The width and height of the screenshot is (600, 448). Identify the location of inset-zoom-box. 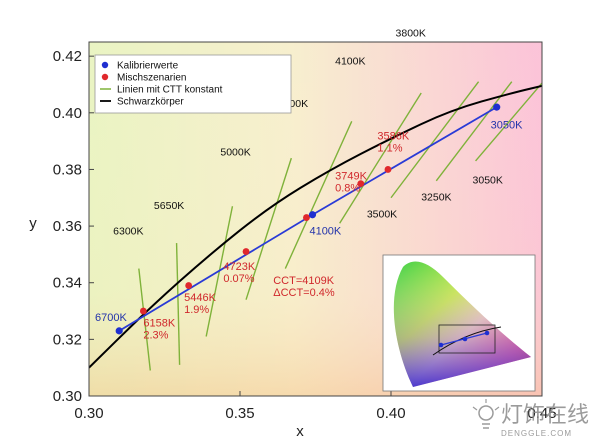
(467, 339).